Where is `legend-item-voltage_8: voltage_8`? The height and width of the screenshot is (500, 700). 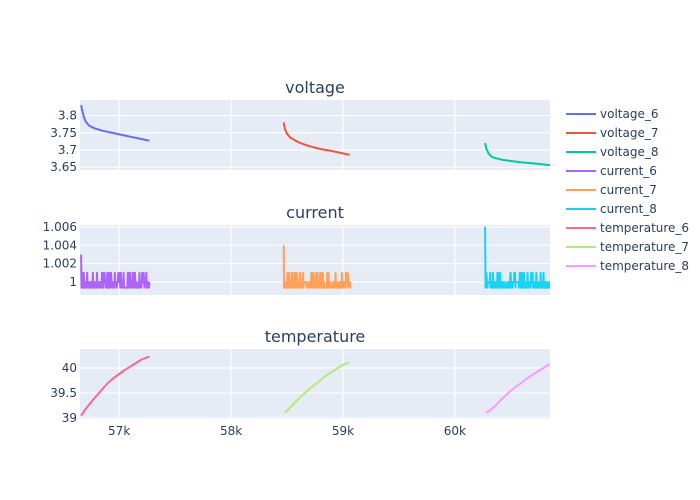
legend-item-voltage_8: voltage_8 is located at coordinates (612, 152).